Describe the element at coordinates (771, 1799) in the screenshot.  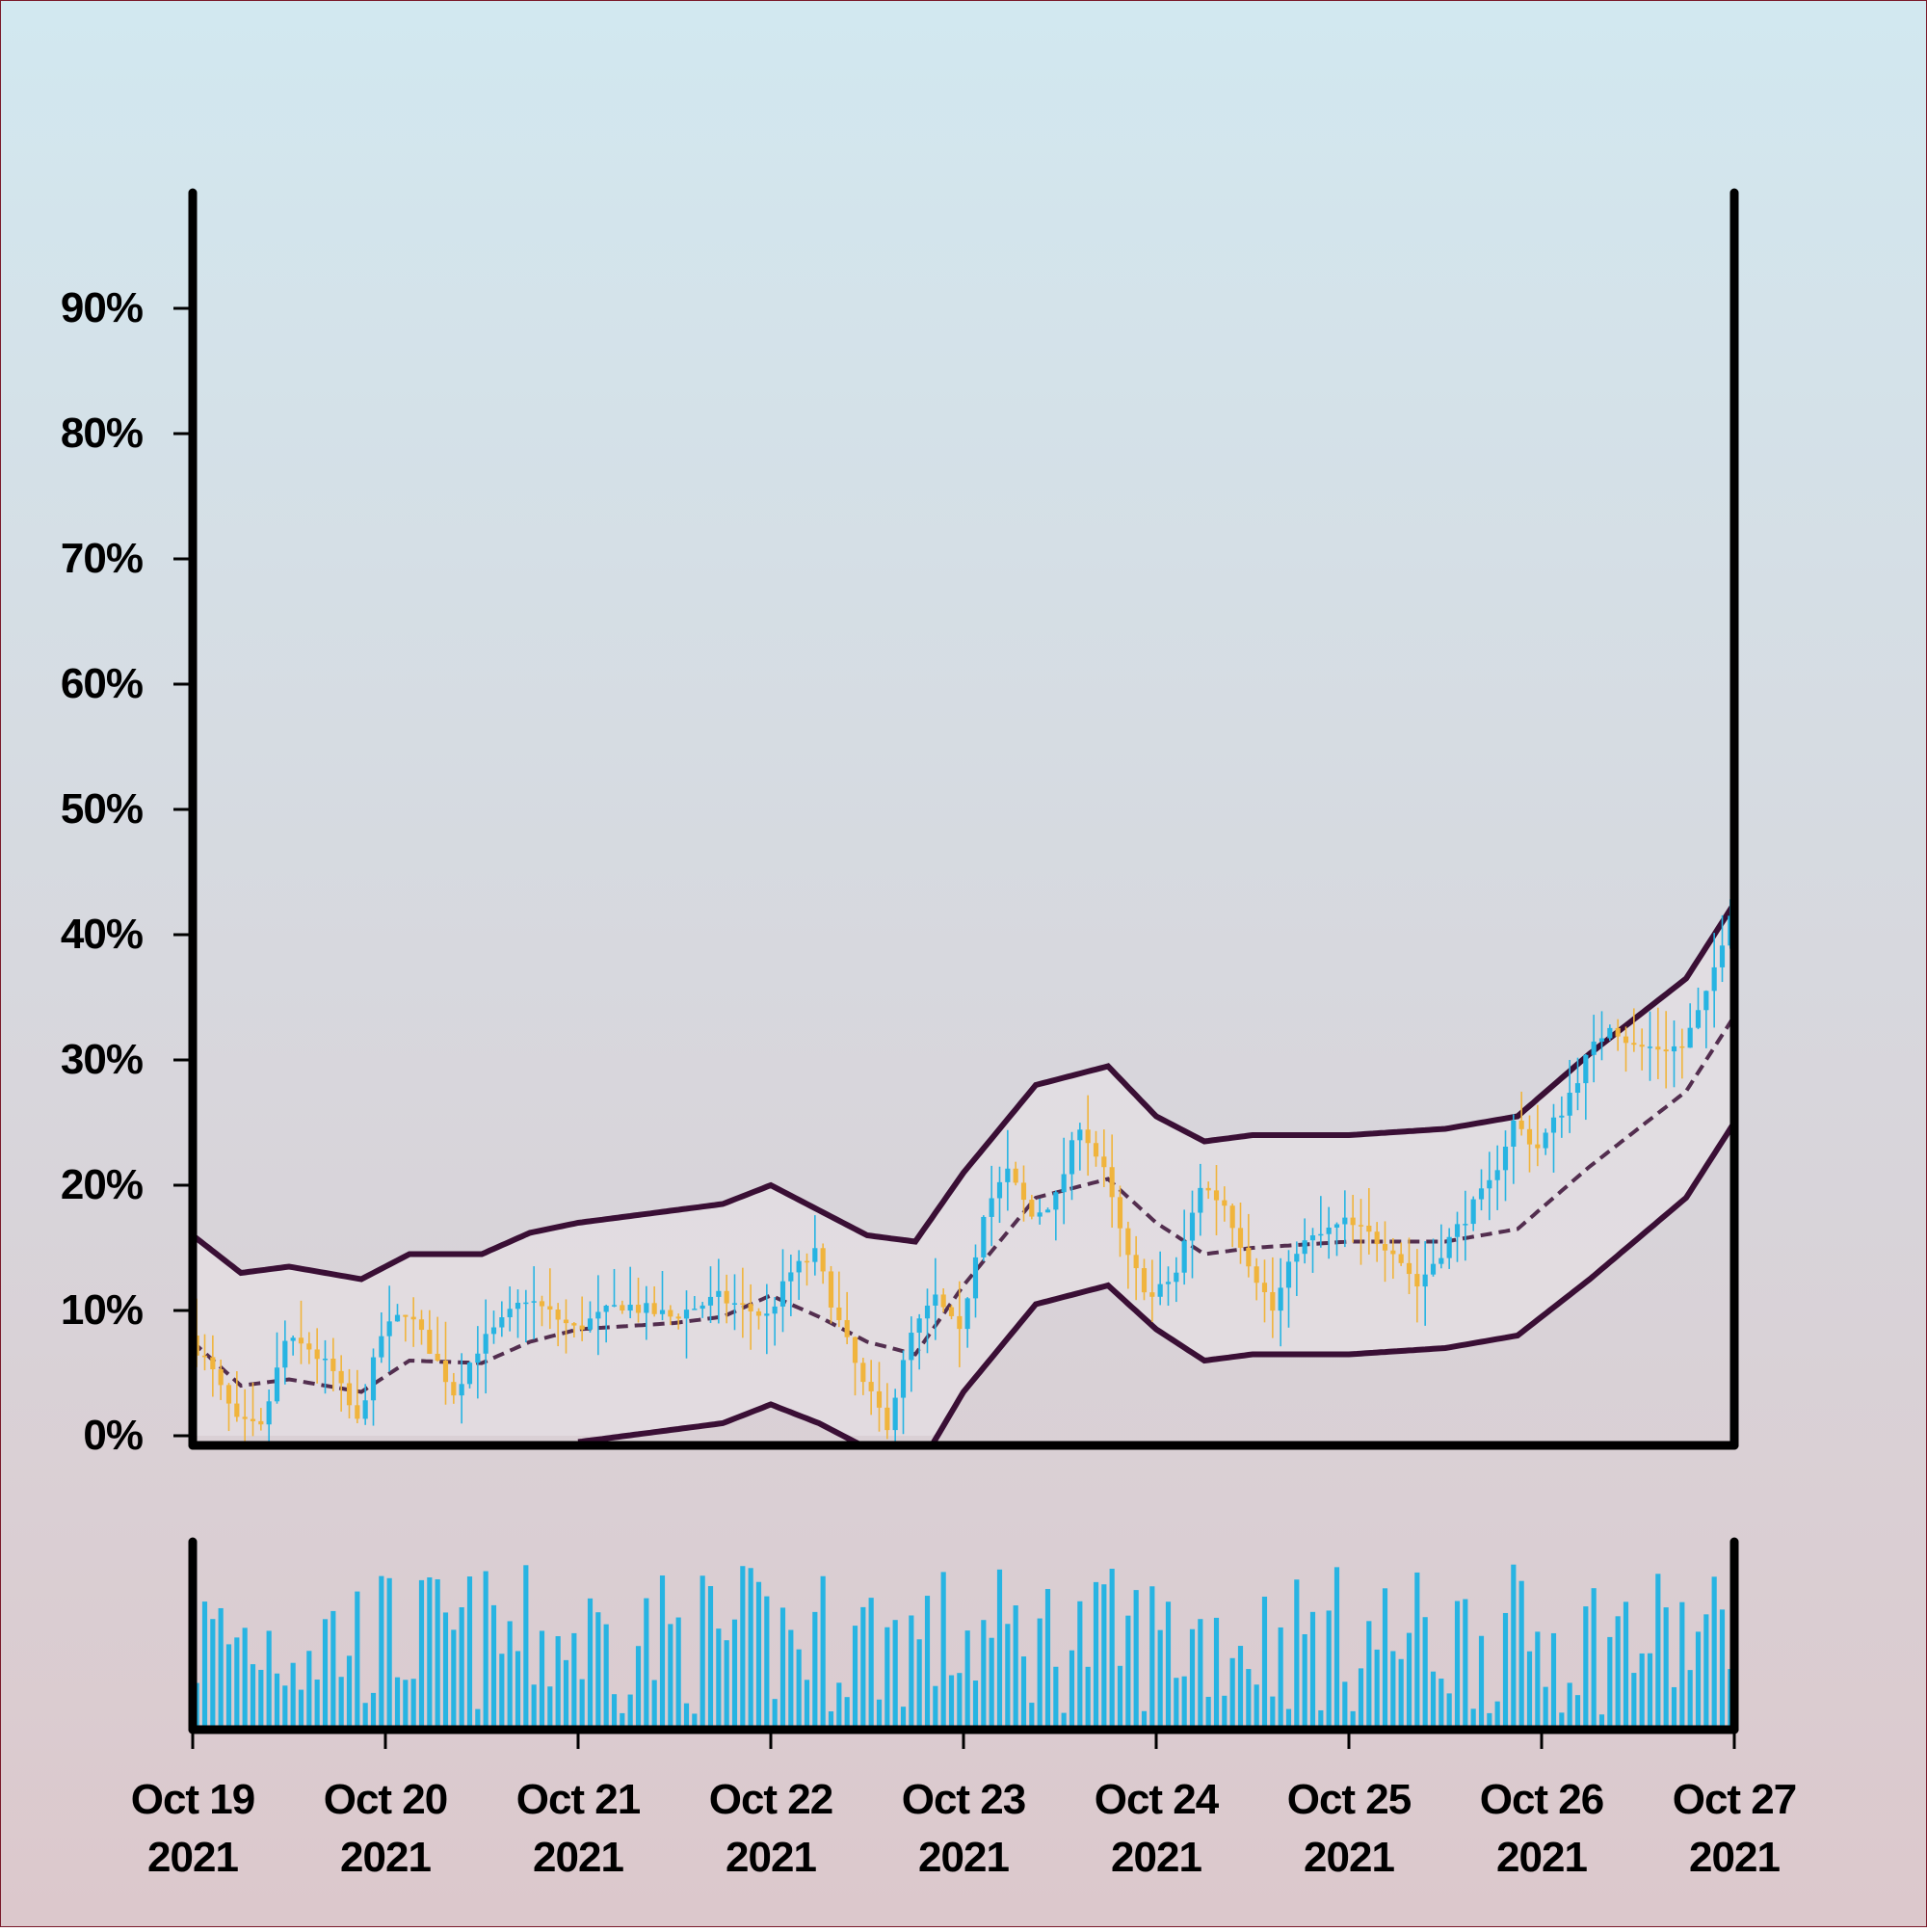
I see `x-tick-label-date: Oct 22` at that location.